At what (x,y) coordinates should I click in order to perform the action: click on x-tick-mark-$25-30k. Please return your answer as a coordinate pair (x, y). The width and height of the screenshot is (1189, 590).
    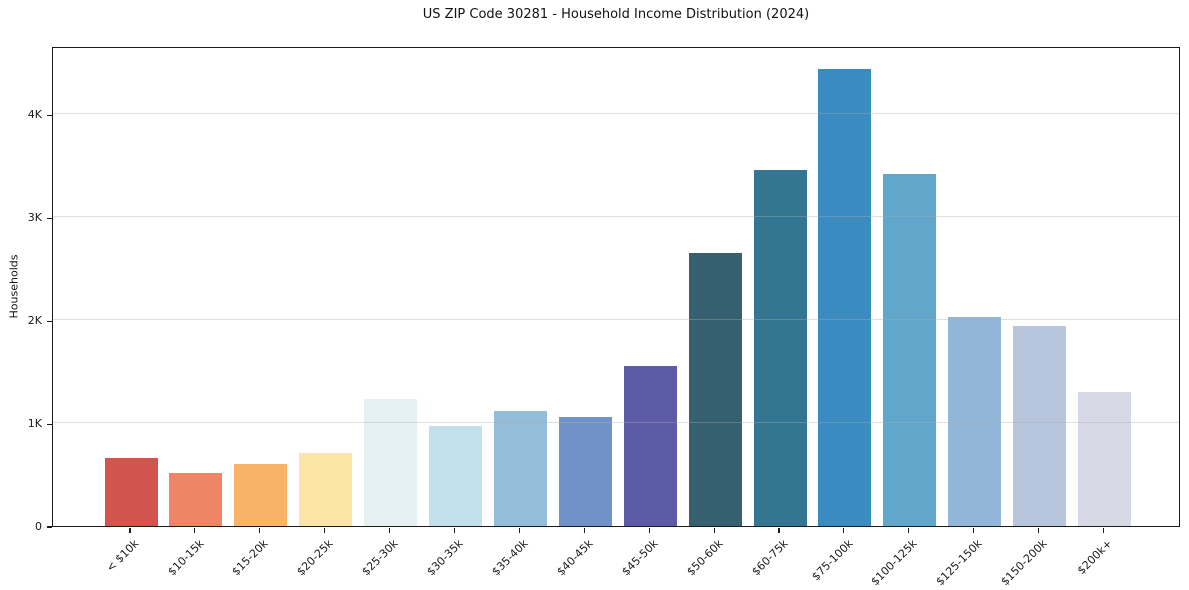
    Looking at the image, I should click on (390, 530).